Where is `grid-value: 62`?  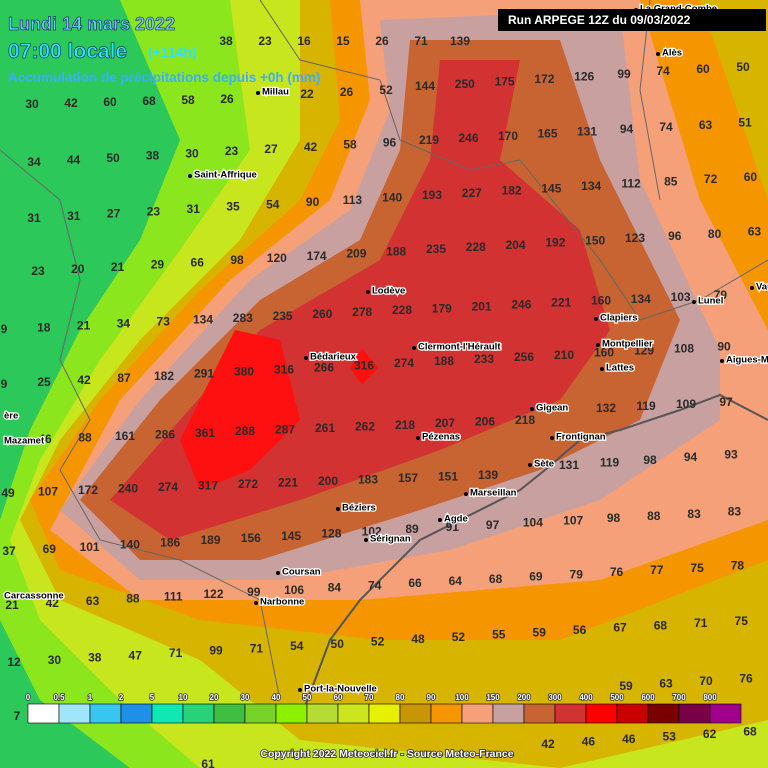 grid-value: 62 is located at coordinates (710, 734).